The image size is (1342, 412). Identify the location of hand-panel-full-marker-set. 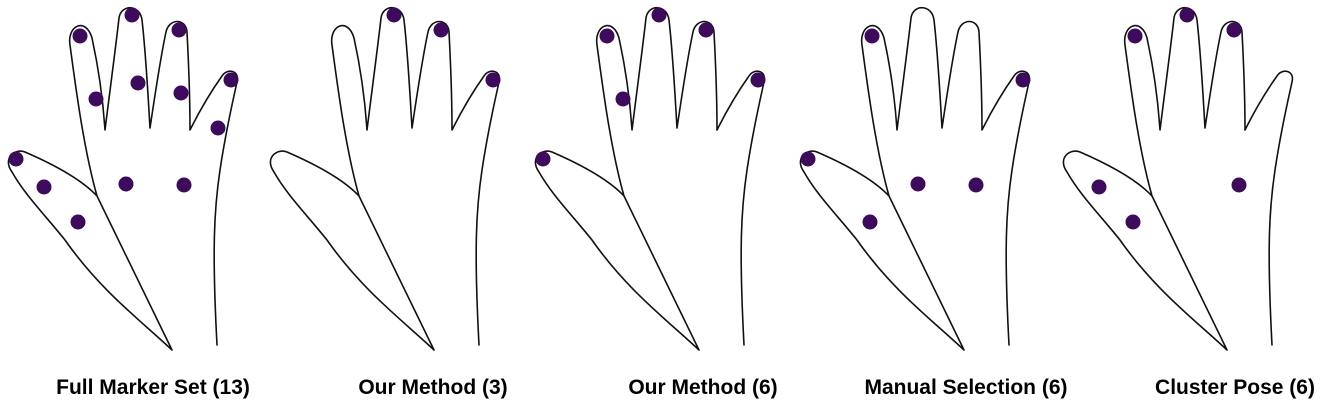
(123, 179).